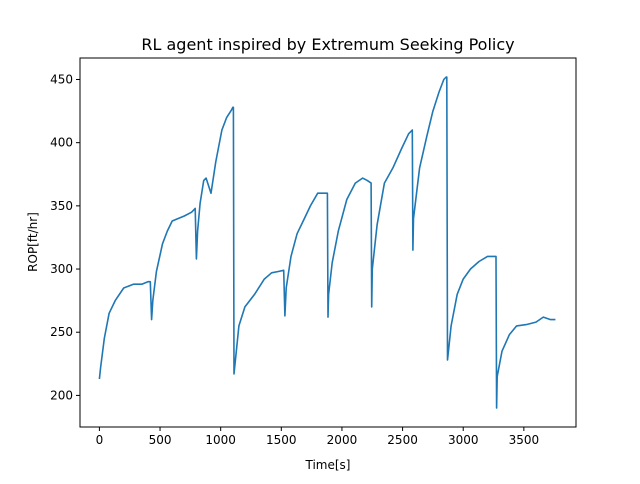 This screenshot has height=484, width=640. Describe the element at coordinates (61, 269) in the screenshot. I see `y-tick-label: 300` at that location.